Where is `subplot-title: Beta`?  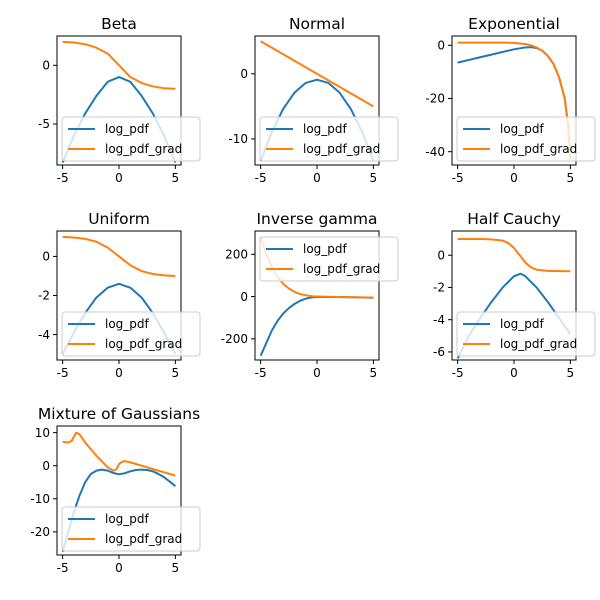
subplot-title: Beta is located at coordinates (119, 24).